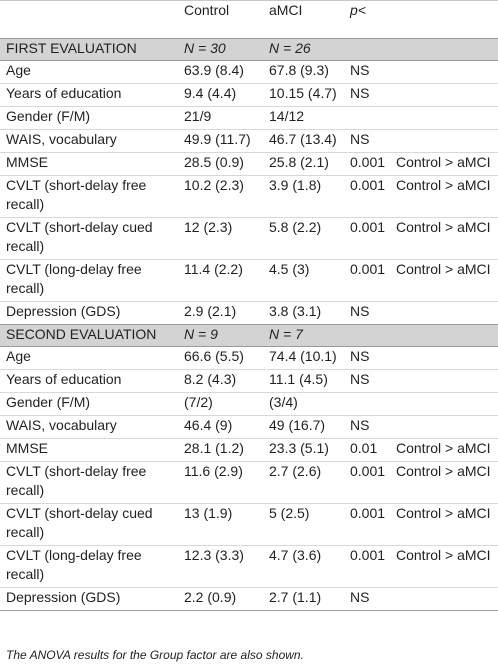 This screenshot has width=498, height=668. I want to click on control-value: 28.5 (0.9), so click(220, 164).